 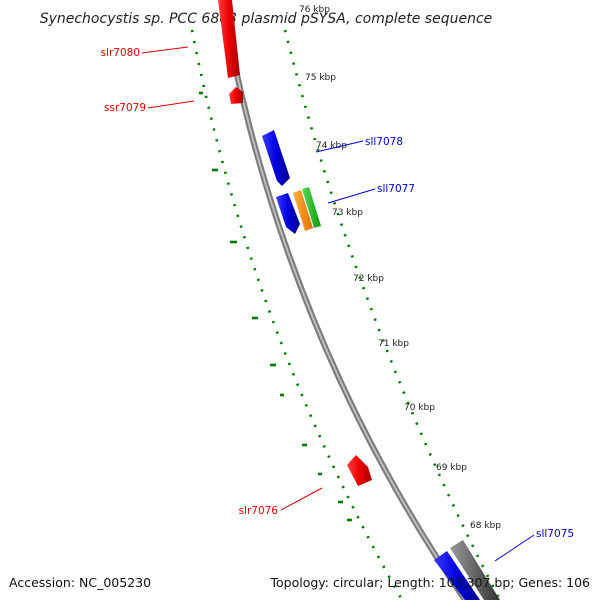 I want to click on gene-label-sll7077: sll7077, so click(x=396, y=189).